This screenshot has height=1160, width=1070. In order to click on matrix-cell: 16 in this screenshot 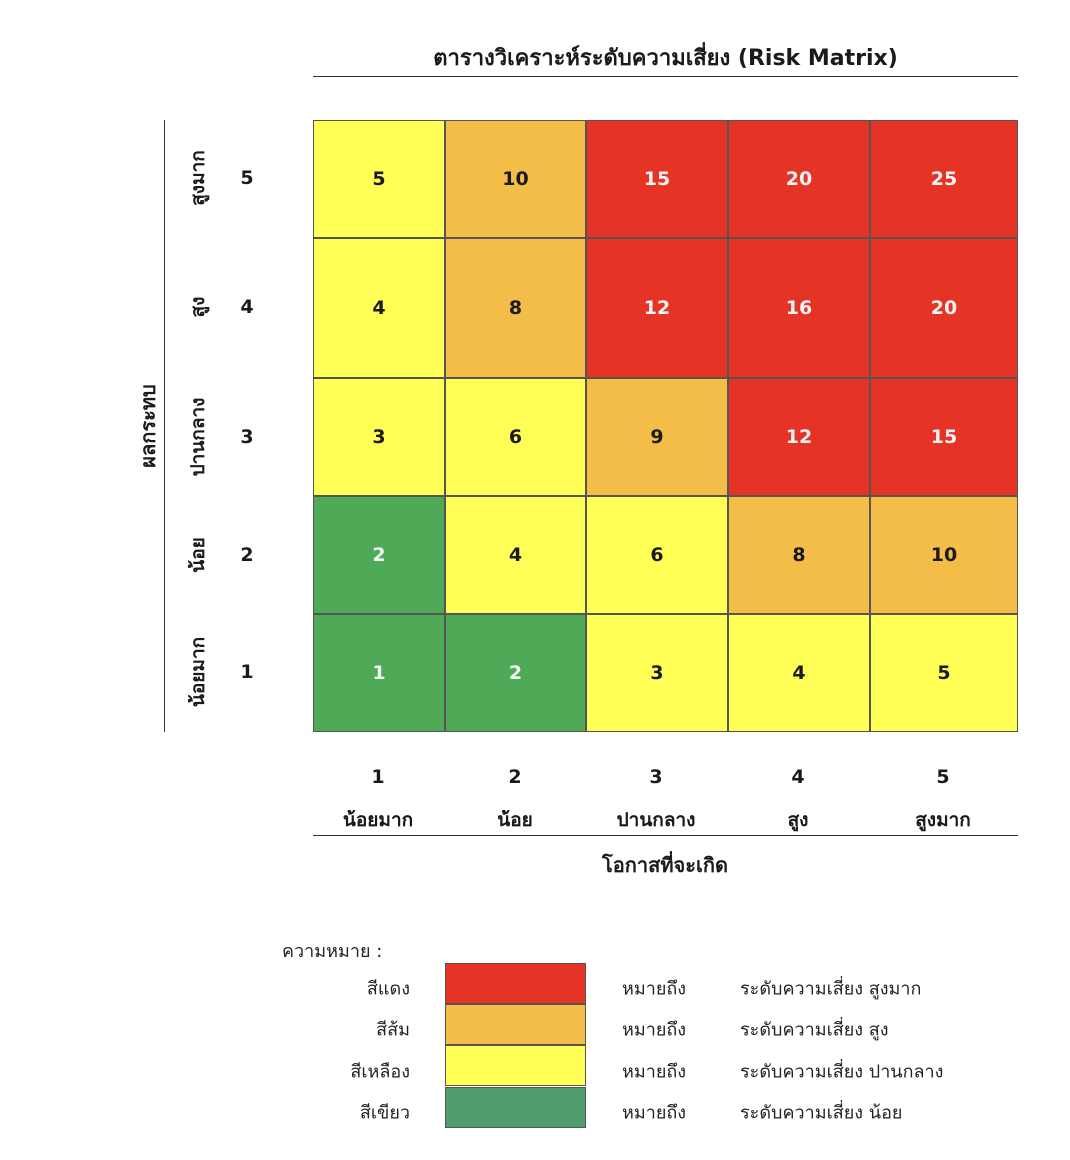, I will do `click(799, 308)`.